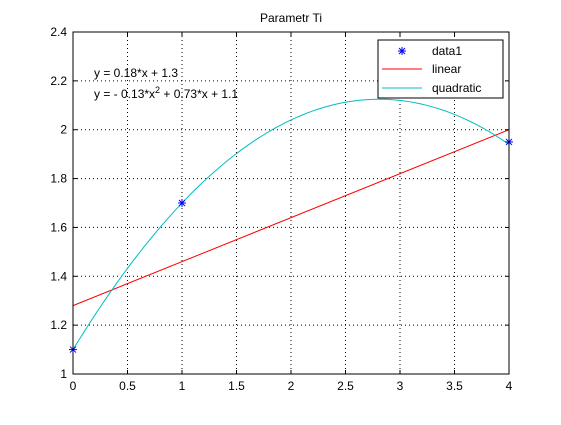 This screenshot has width=561, height=425. Describe the element at coordinates (509, 386) in the screenshot. I see `x-tick-label: 4` at that location.